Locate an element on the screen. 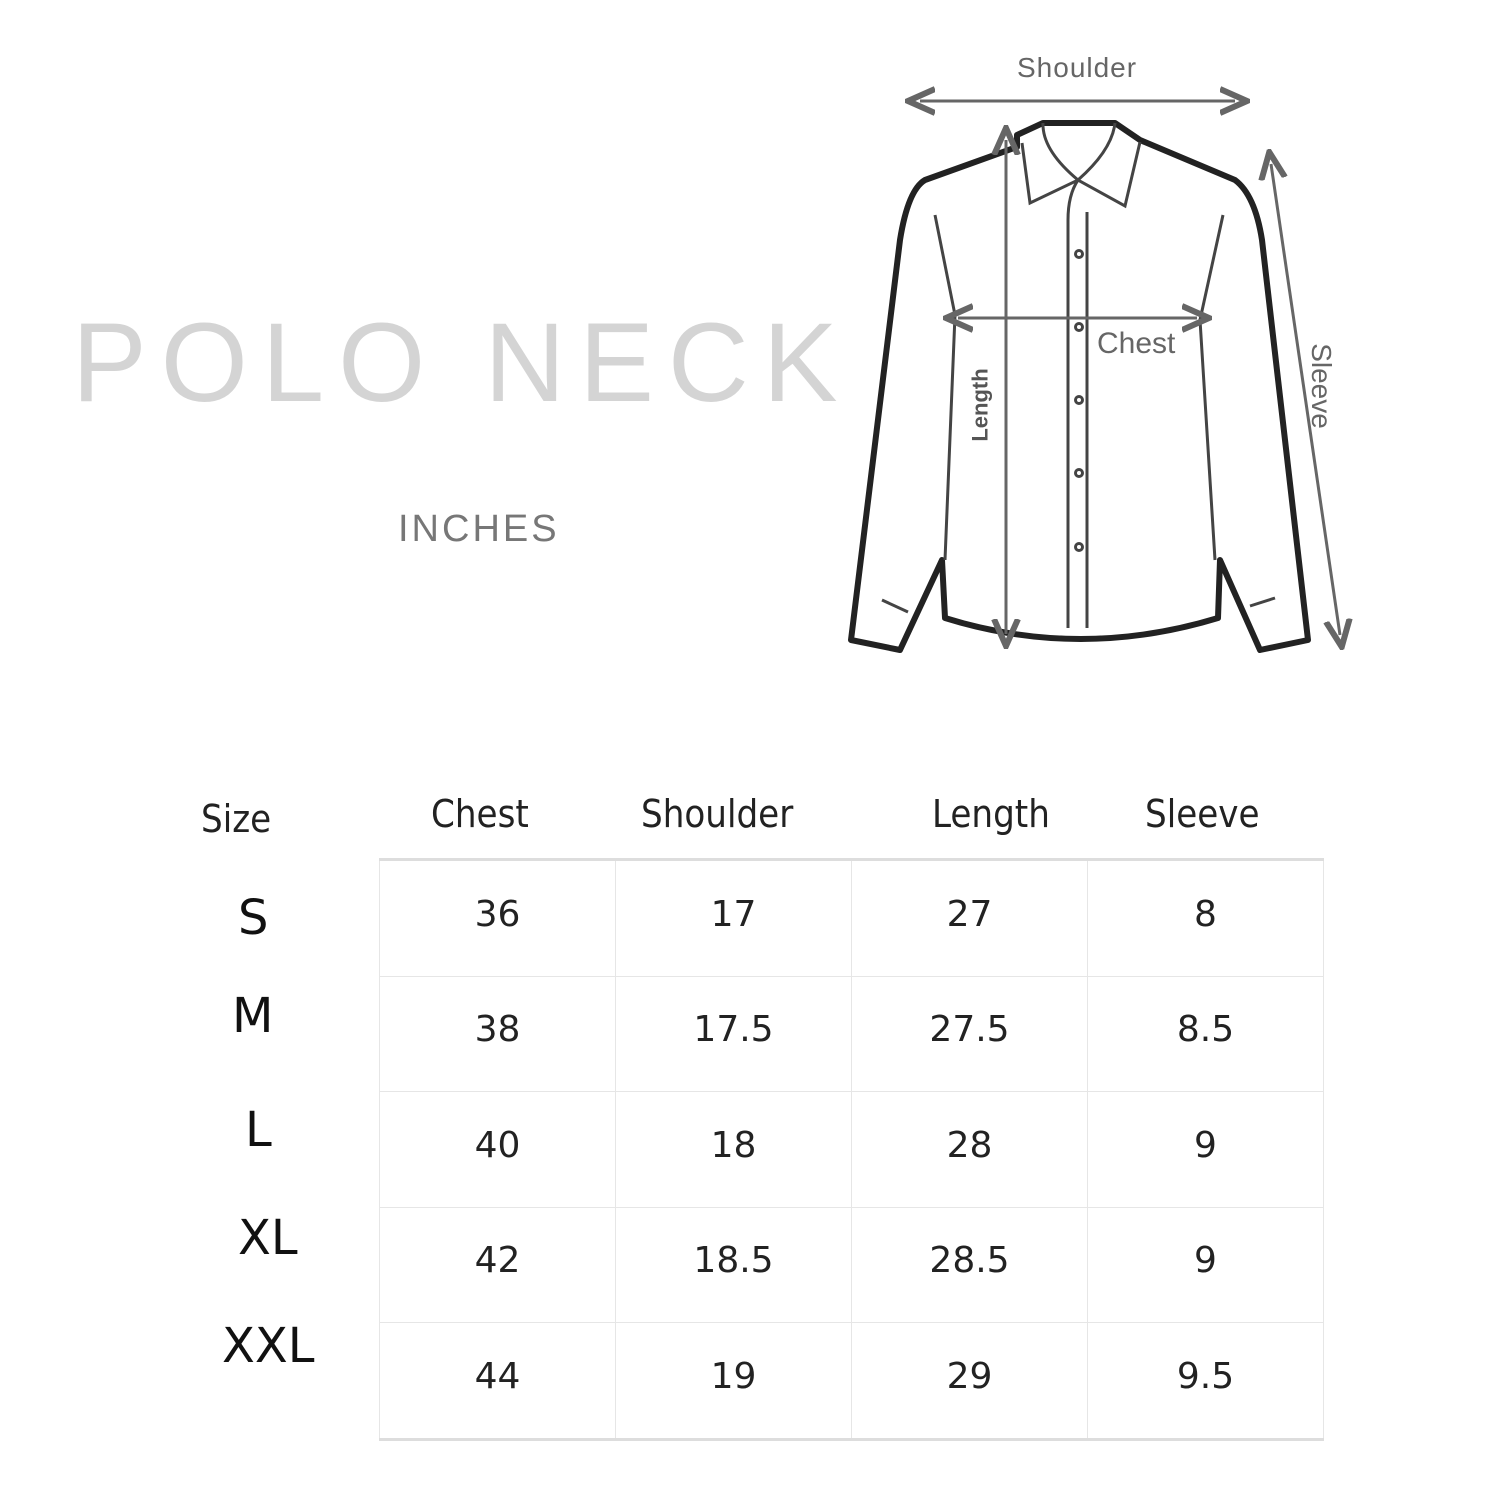  shirt-outline is located at coordinates (1079, 386).